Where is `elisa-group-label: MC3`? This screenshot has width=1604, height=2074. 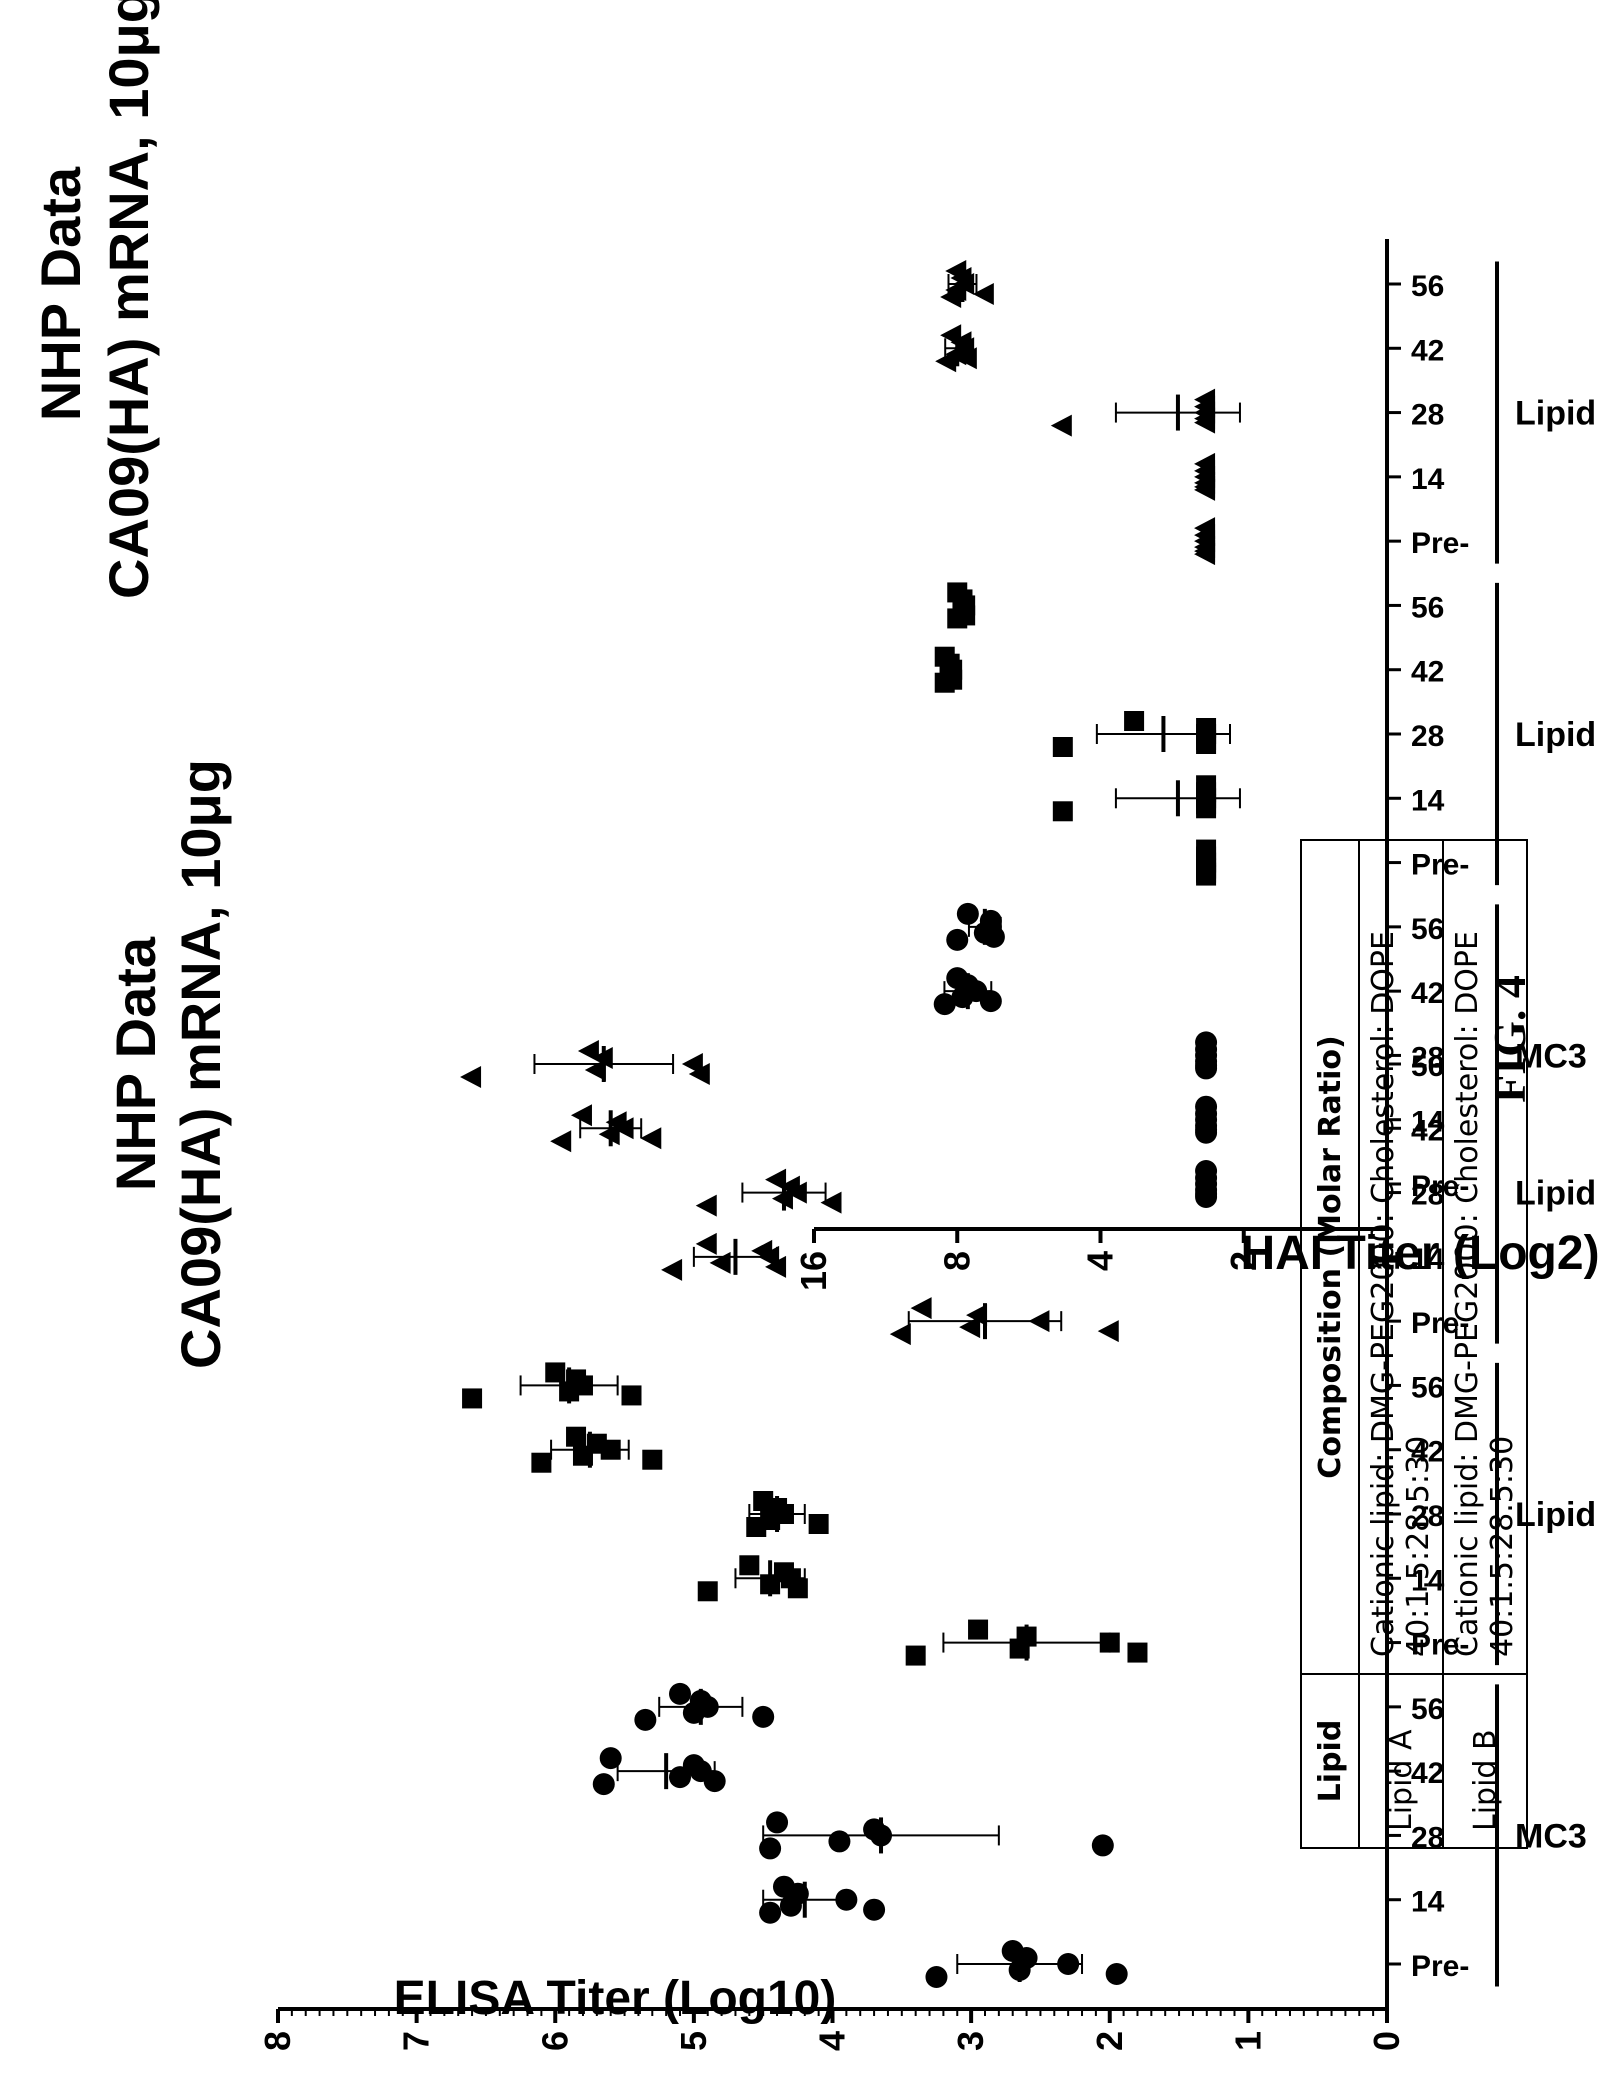
elisa-group-label: MC3 is located at coordinates (1551, 1836).